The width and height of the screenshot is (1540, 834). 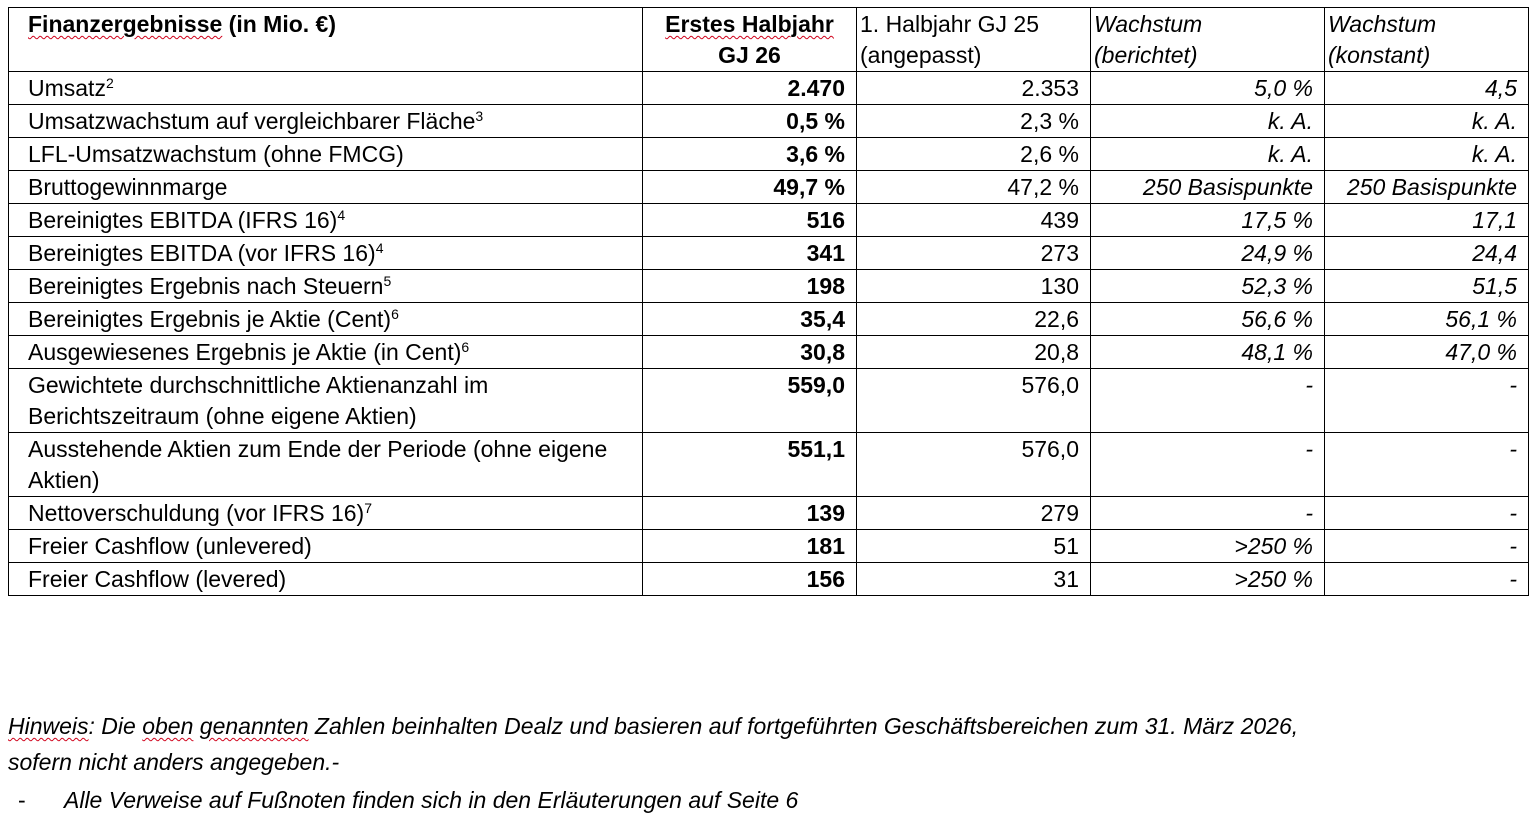 What do you see at coordinates (973, 319) in the screenshot?
I see `value-h1-fy25: 22,6` at bounding box center [973, 319].